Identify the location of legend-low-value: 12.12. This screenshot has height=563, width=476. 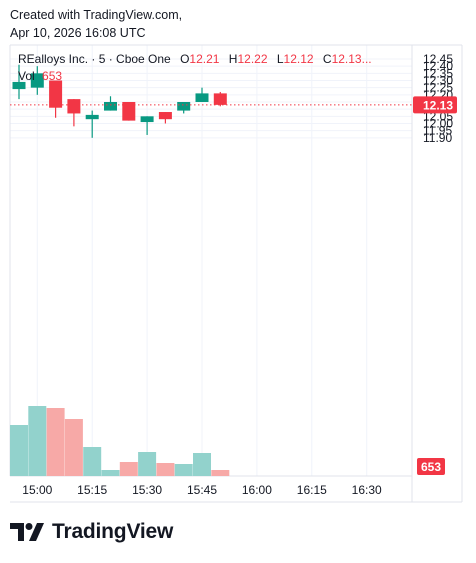
(299, 59).